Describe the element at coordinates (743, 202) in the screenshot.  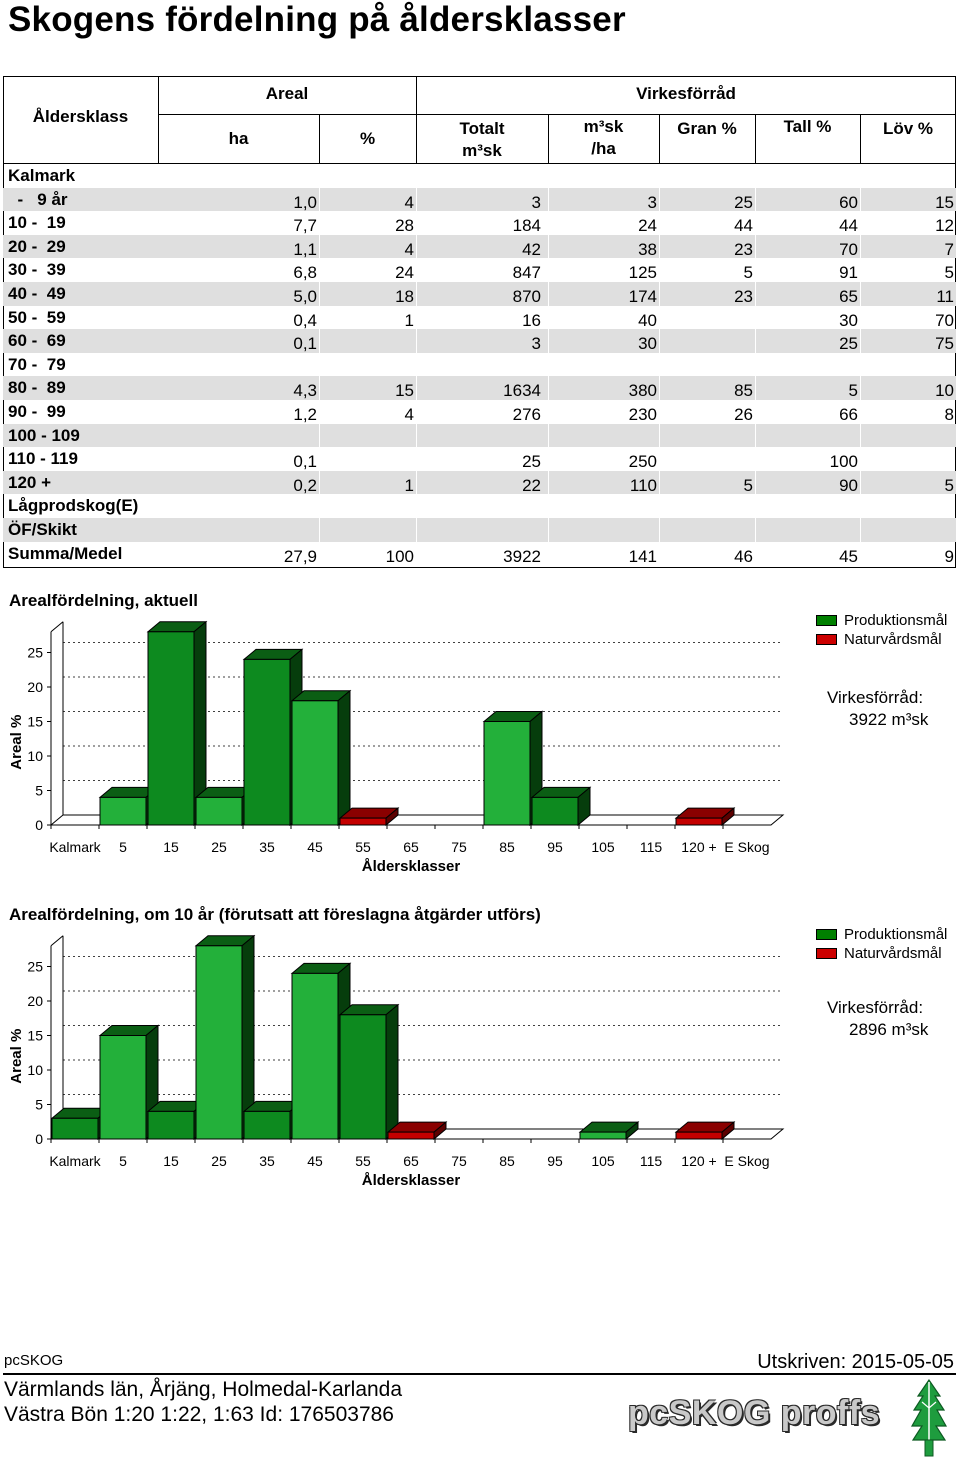
I see `cell-gran: 25` at that location.